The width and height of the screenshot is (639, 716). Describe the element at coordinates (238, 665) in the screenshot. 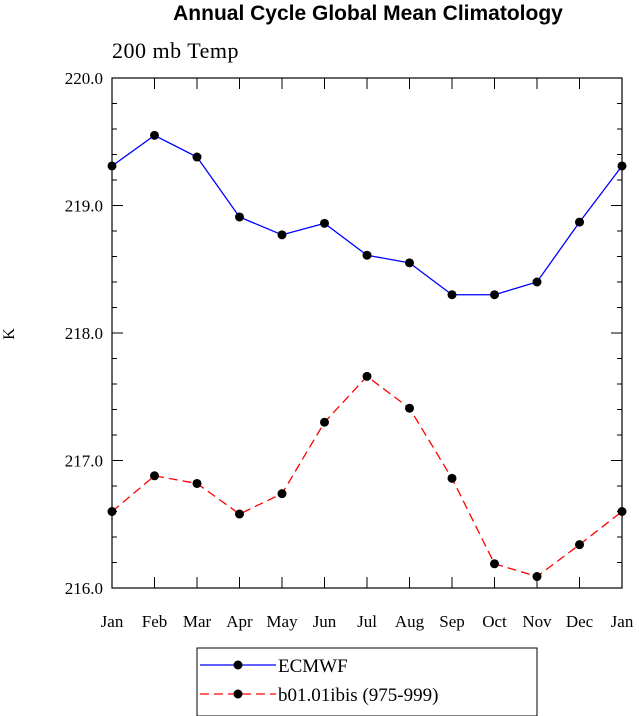

I see `legend-marker-ecmwf` at that location.